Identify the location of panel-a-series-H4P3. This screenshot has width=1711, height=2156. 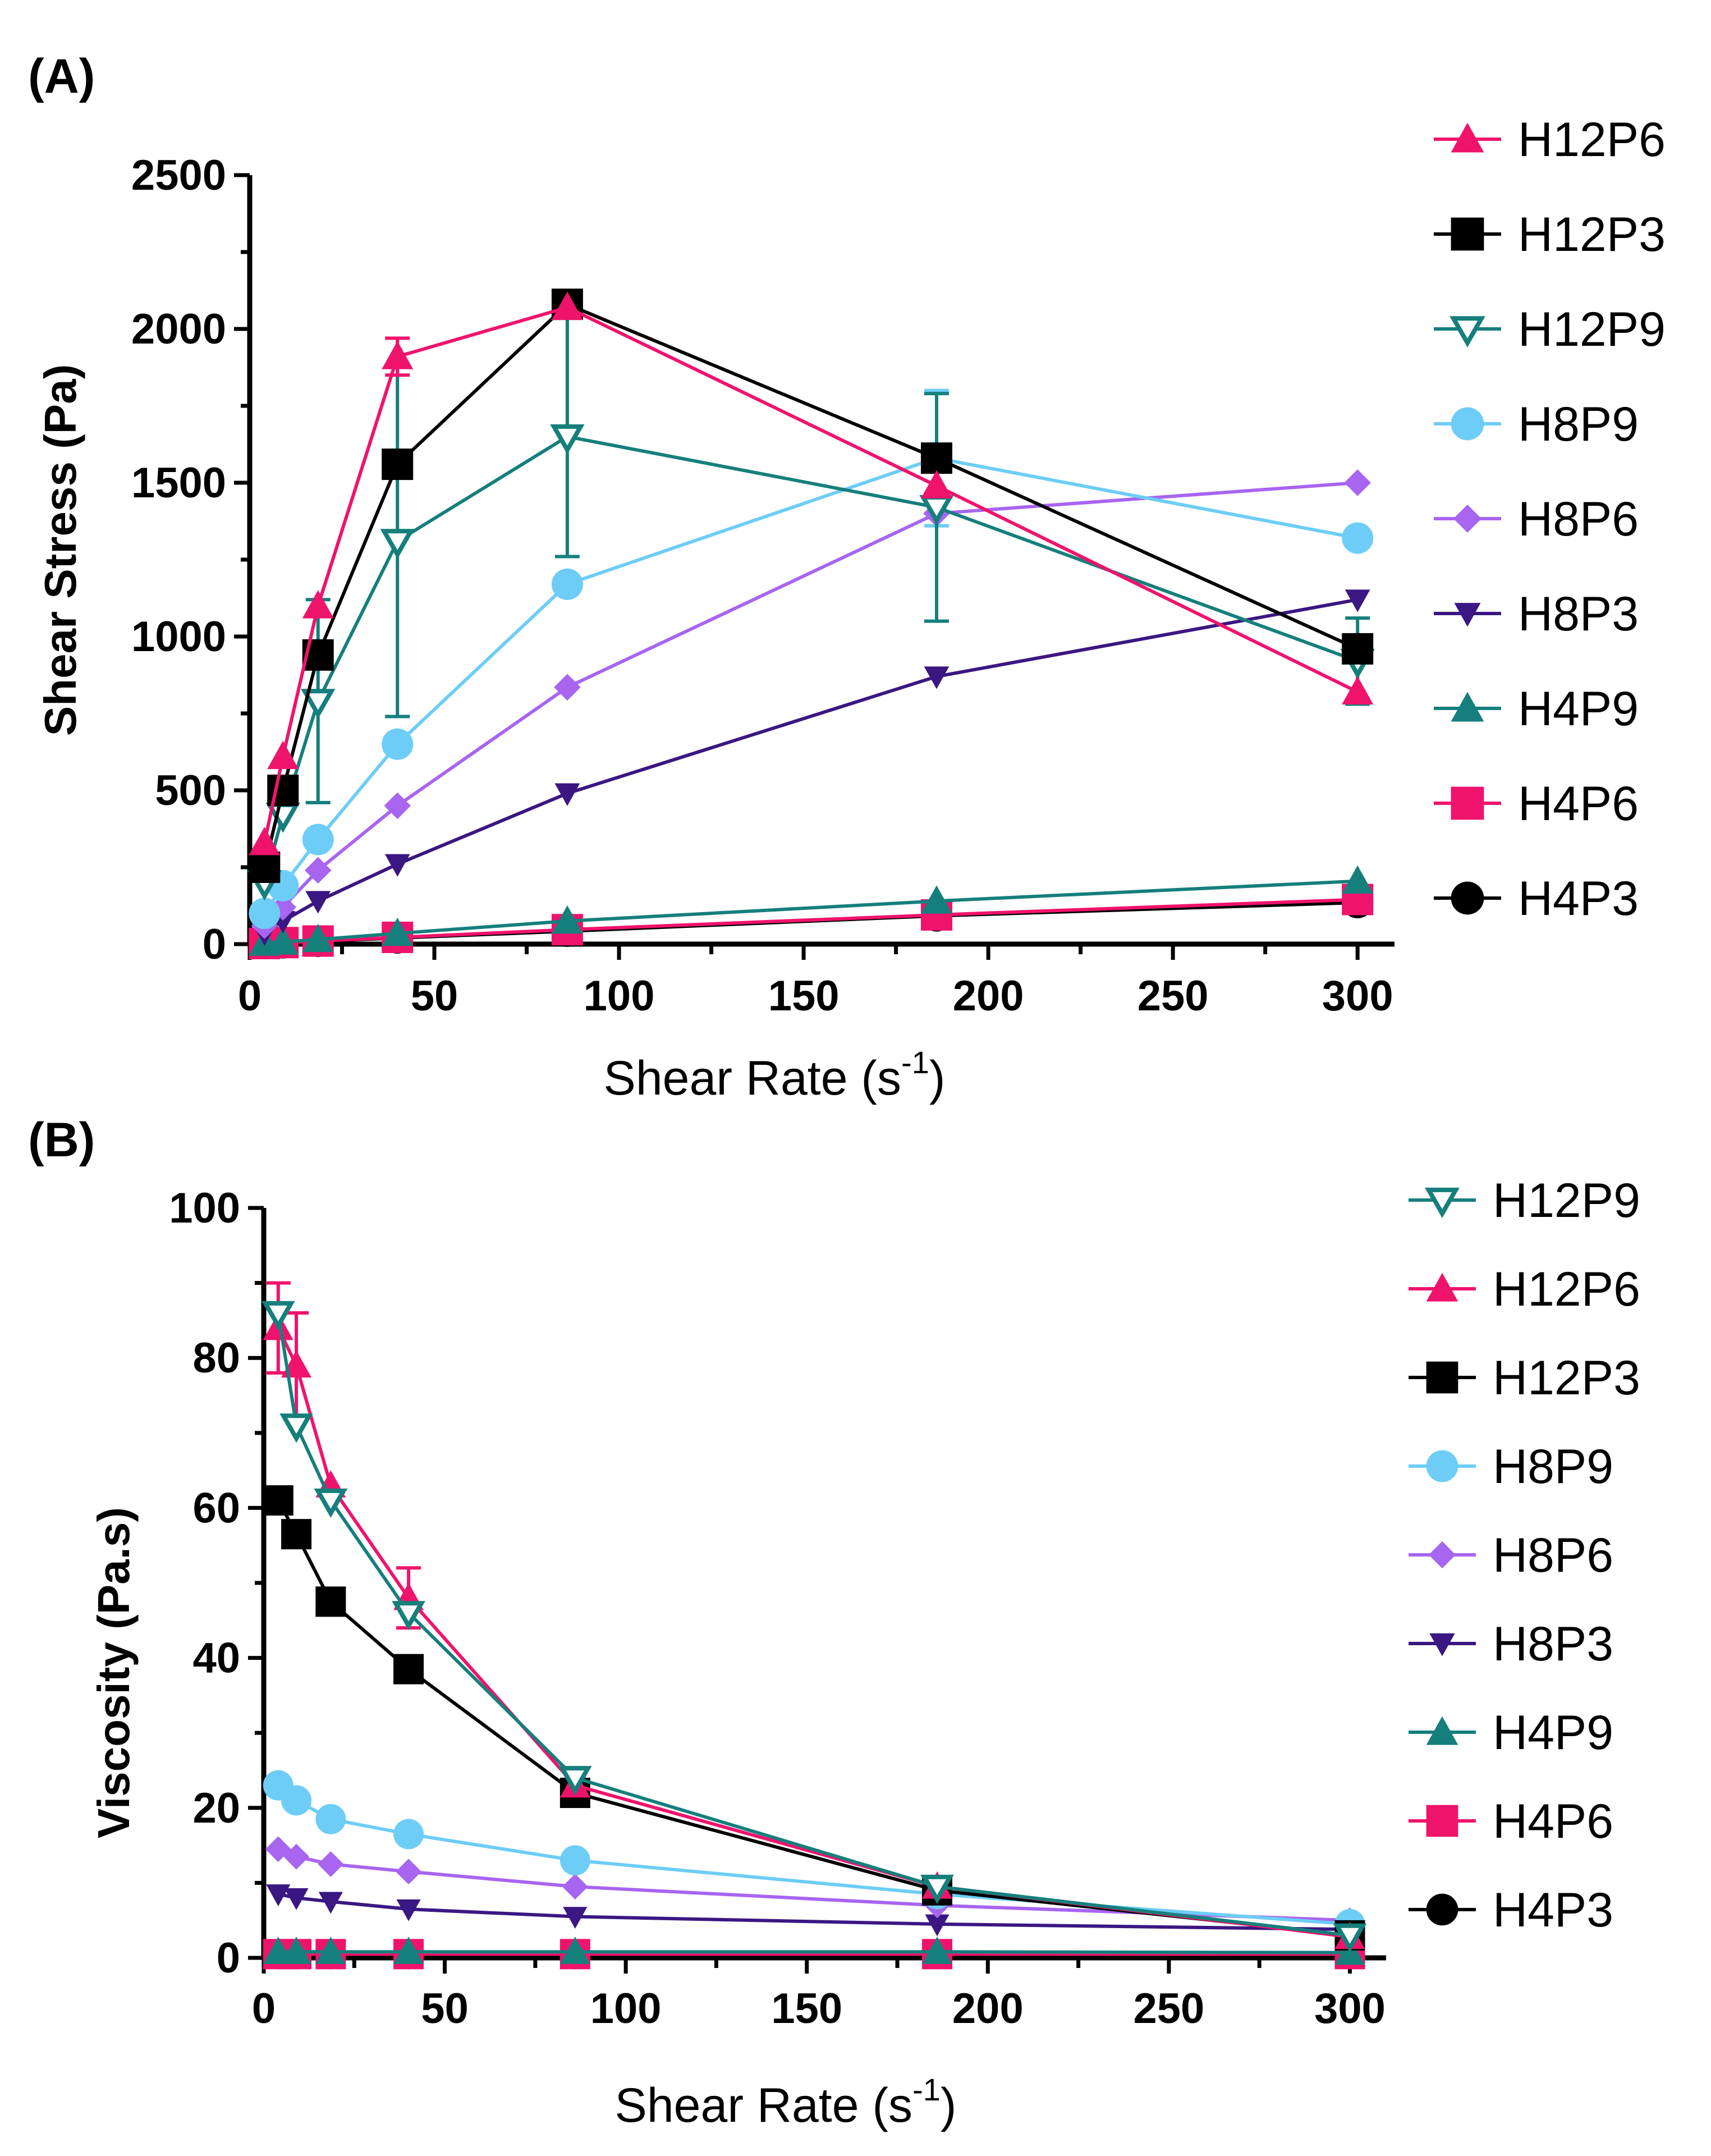
(811, 923).